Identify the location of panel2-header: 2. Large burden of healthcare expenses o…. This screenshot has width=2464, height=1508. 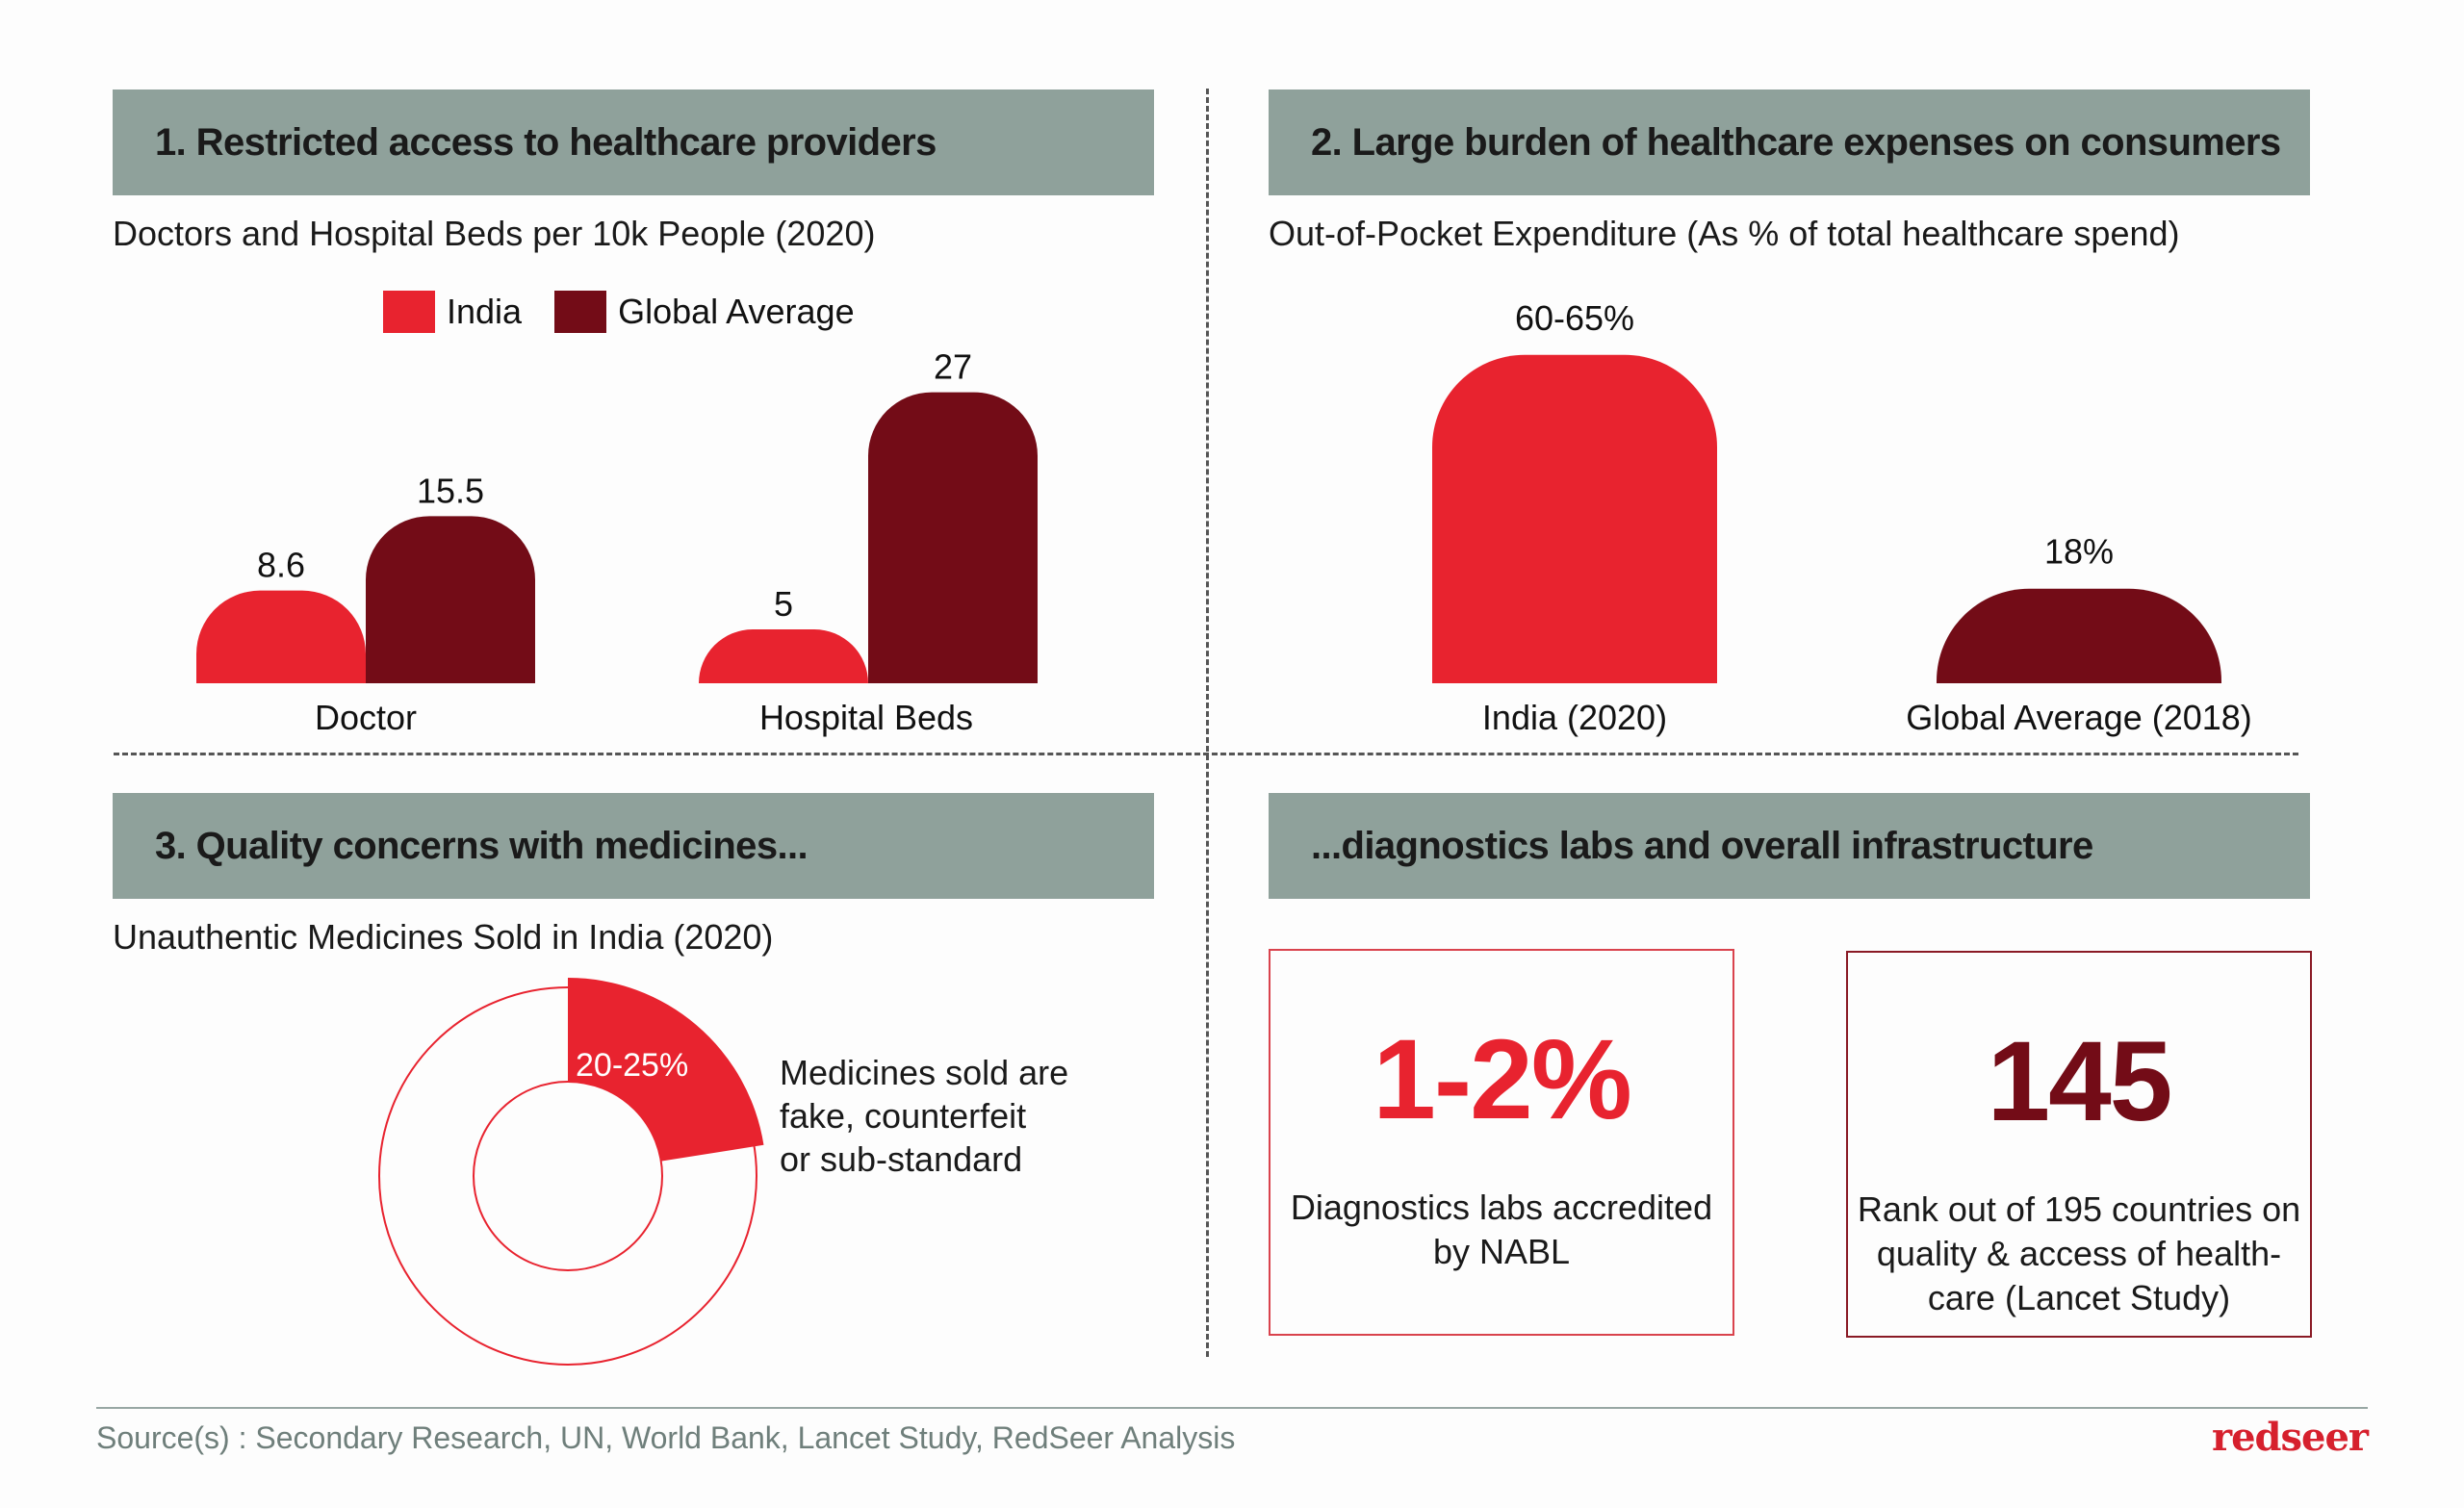
(1789, 142).